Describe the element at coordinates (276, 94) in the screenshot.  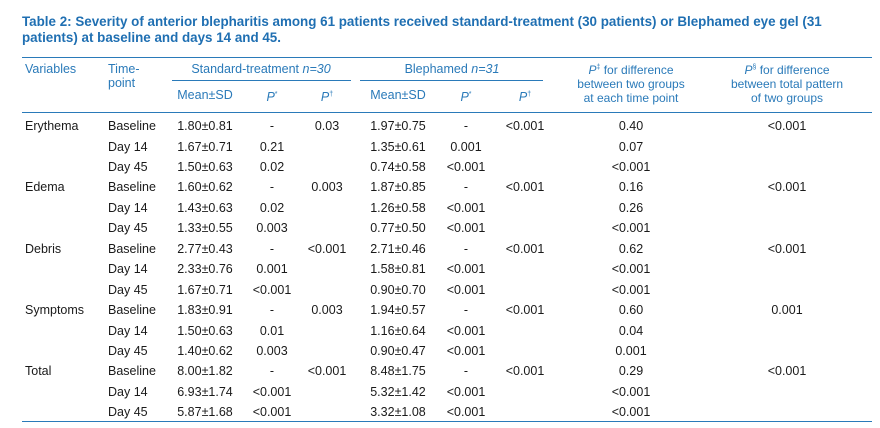
I see `p-star-mark: *` at that location.